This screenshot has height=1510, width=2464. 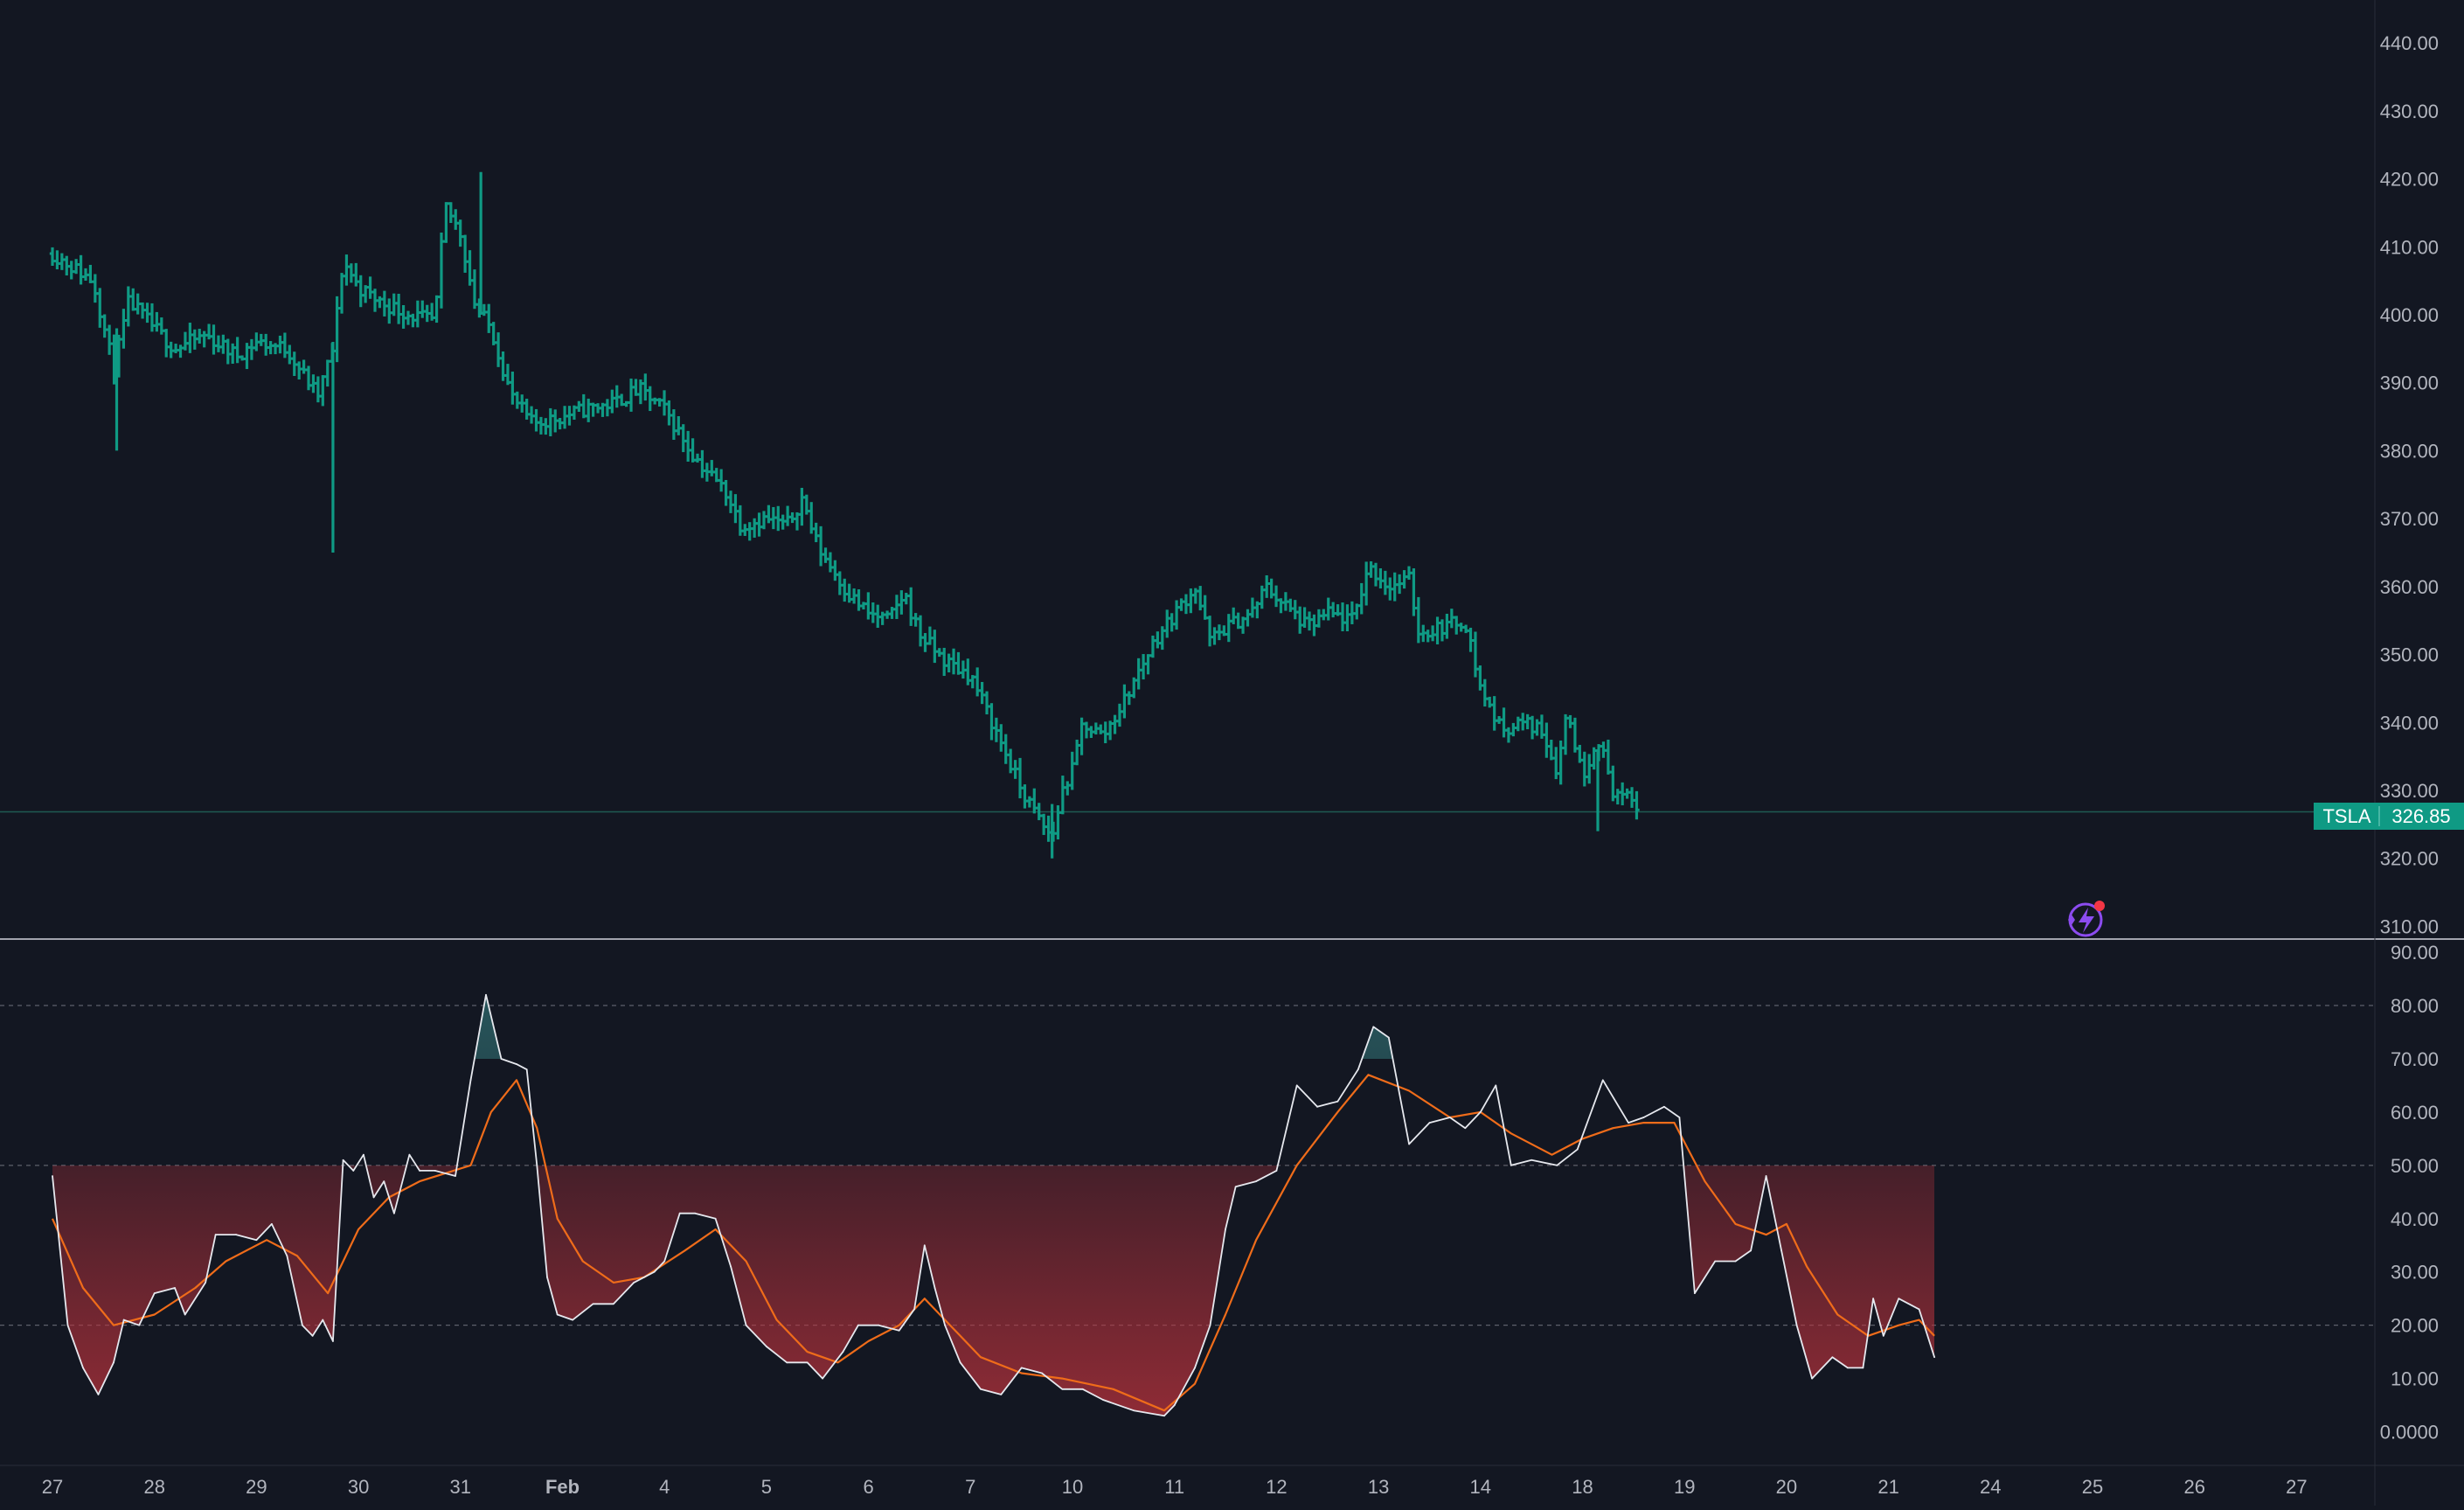 I want to click on price-axis-tick-label: 410.00, so click(x=2409, y=247).